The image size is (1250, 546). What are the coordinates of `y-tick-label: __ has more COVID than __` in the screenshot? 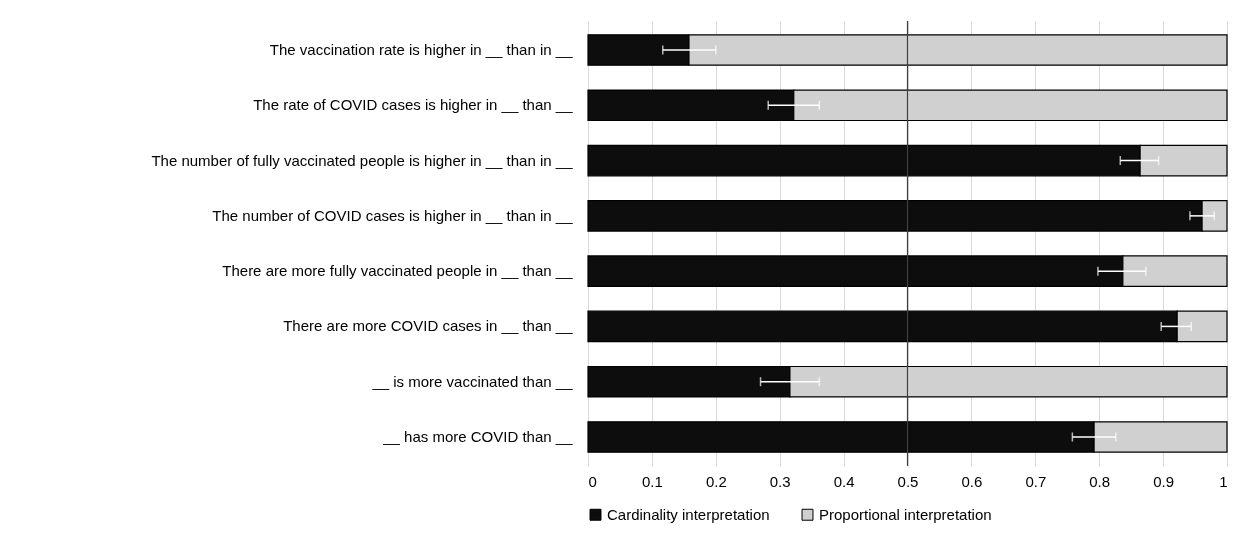 It's located at (478, 436).